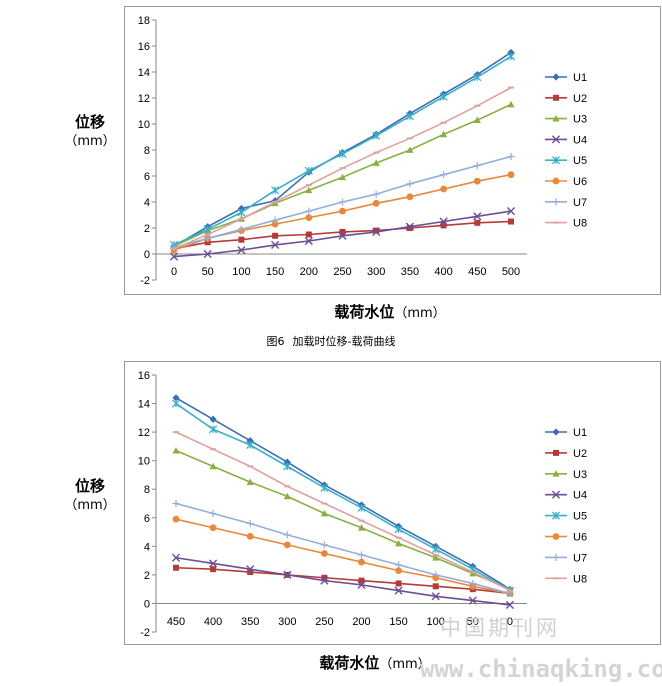 The width and height of the screenshot is (662, 686). Describe the element at coordinates (556, 432) in the screenshot. I see `chart-2-legend-U1-marker` at that location.